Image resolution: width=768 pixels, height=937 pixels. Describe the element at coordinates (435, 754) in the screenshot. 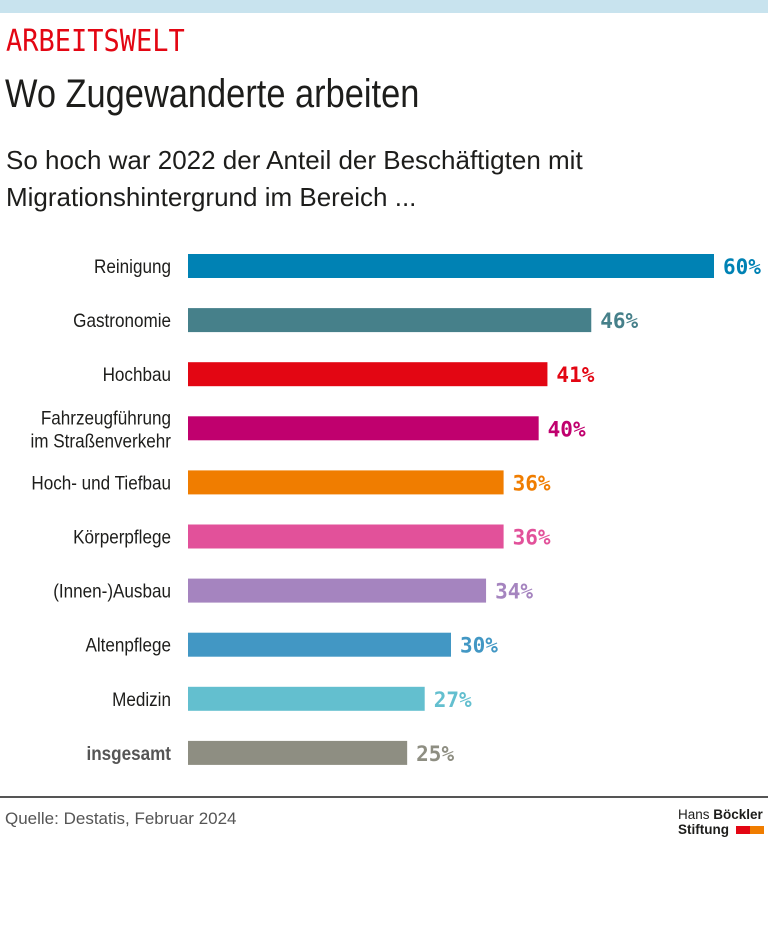

I see `value-label: 25%` at that location.